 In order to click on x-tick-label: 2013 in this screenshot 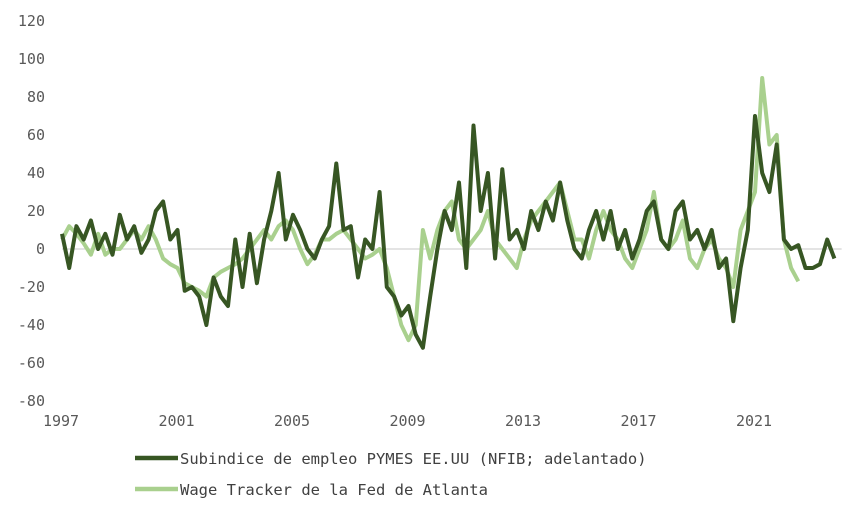, I will do `click(523, 421)`.